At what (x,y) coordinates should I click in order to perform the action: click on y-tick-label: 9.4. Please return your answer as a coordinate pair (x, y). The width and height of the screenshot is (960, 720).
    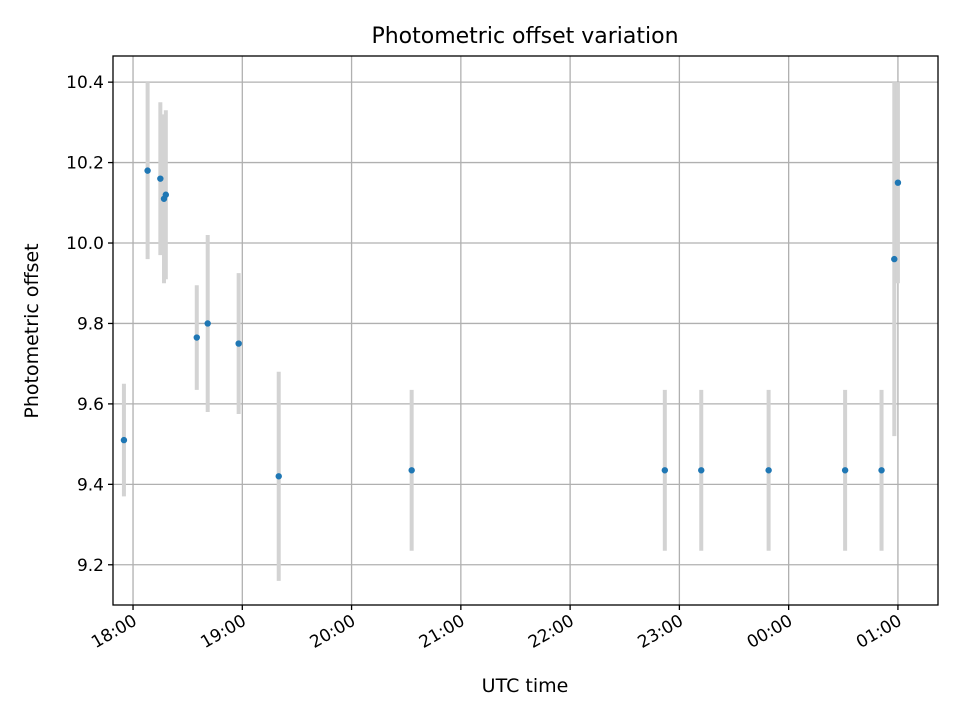
    Looking at the image, I should click on (90, 485).